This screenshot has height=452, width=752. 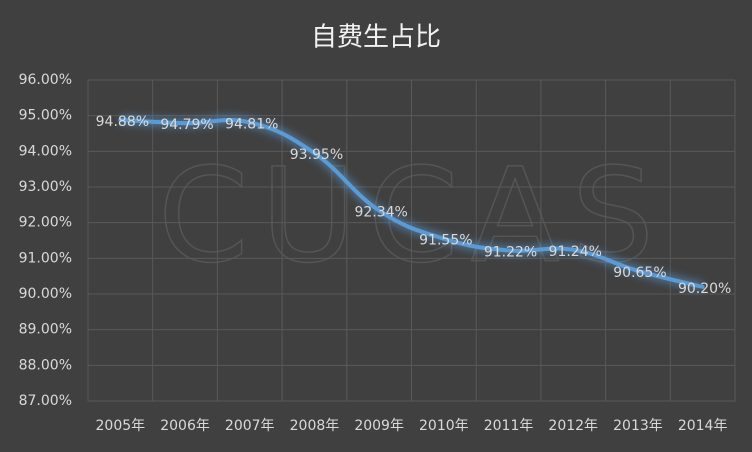 What do you see at coordinates (315, 426) in the screenshot?
I see `x-tick-label: 2008年` at bounding box center [315, 426].